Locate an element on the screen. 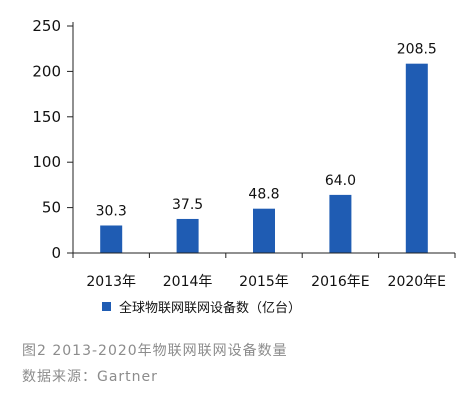 The image size is (467, 400). y-tick-label: 150 is located at coordinates (46, 117).